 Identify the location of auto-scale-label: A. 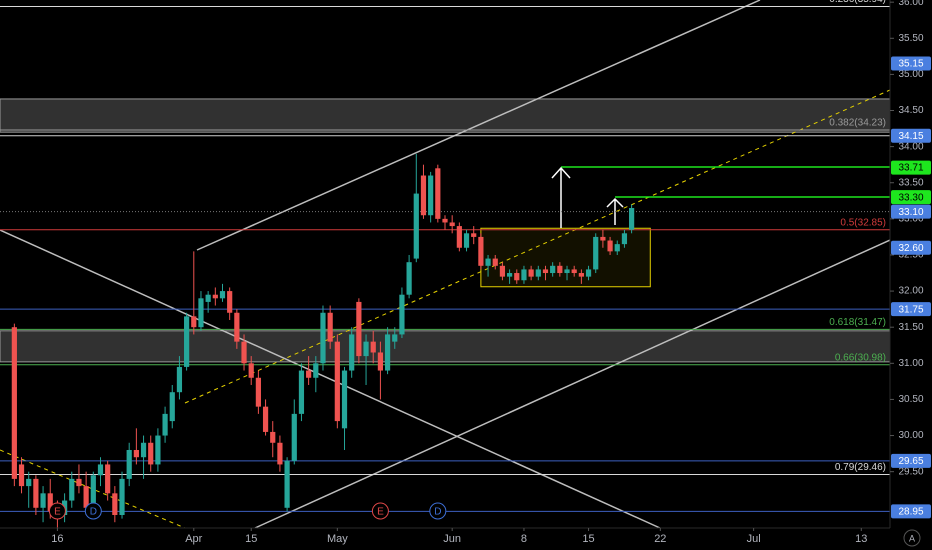
(912, 538).